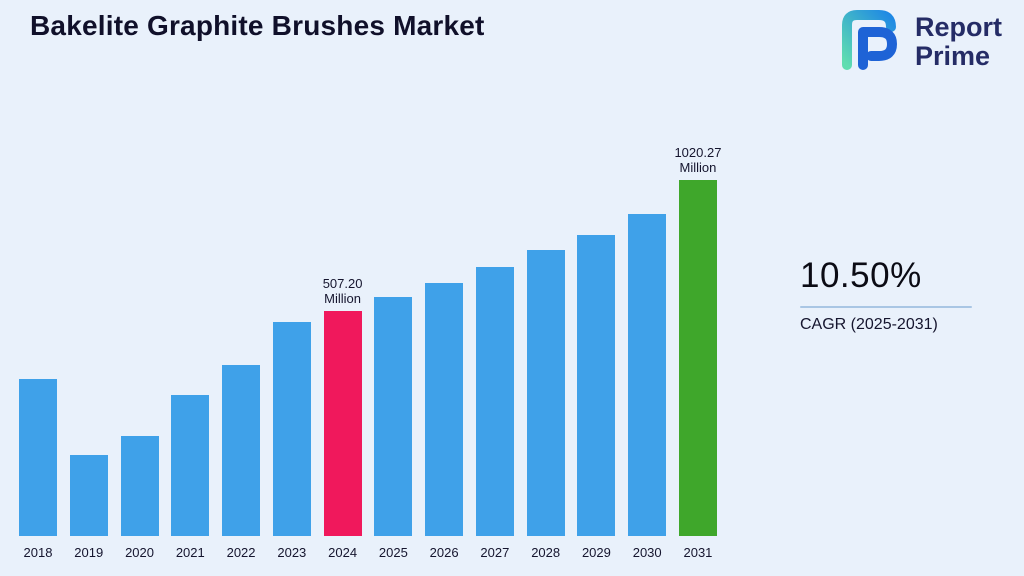  I want to click on x-axis-label-2023: 2023, so click(292, 552).